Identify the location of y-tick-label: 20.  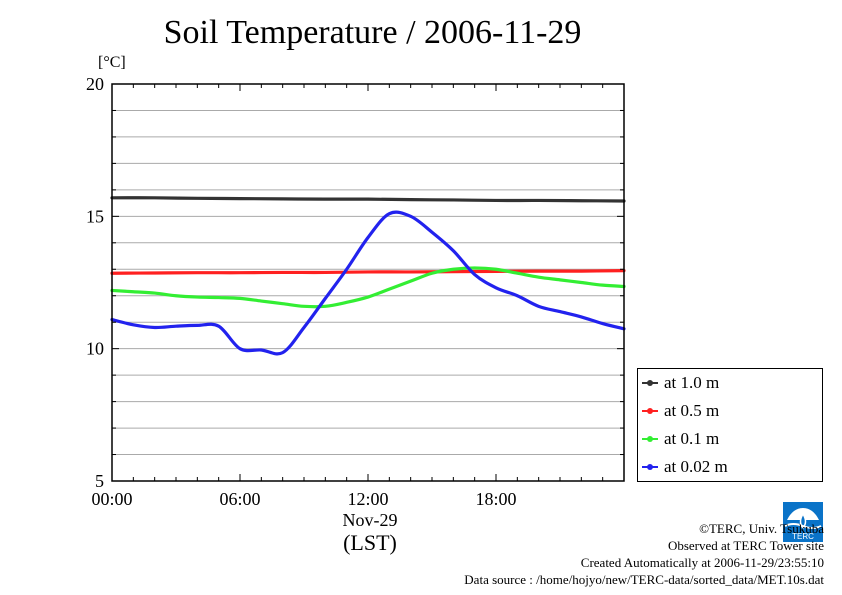
(95, 84).